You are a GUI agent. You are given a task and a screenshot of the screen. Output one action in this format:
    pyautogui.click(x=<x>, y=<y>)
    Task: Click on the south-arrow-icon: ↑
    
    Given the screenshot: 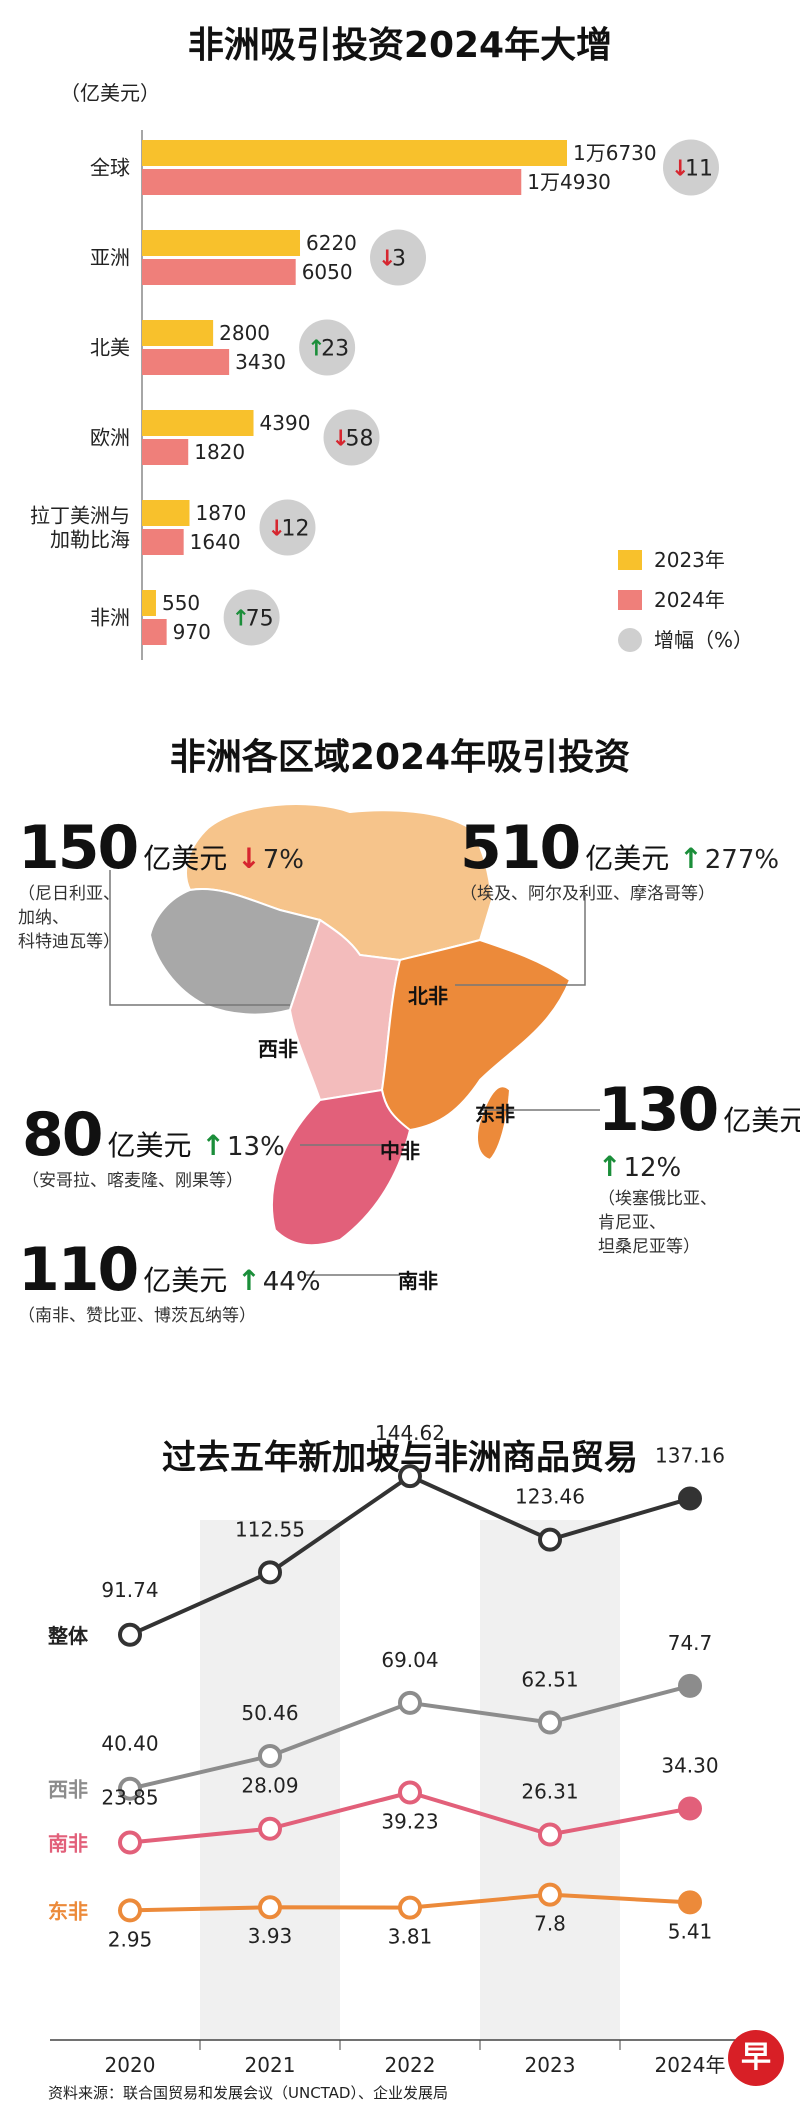 What is the action you would take?
    pyautogui.click(x=249, y=1280)
    